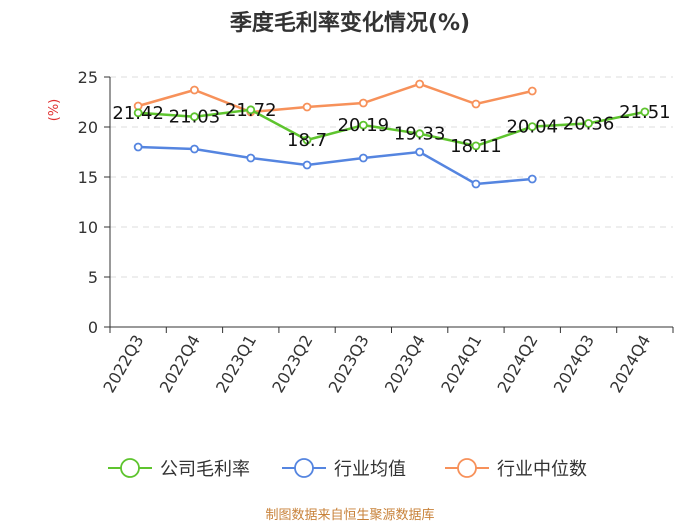 The height and width of the screenshot is (525, 700). I want to click on data-label: 20.04, so click(532, 127).